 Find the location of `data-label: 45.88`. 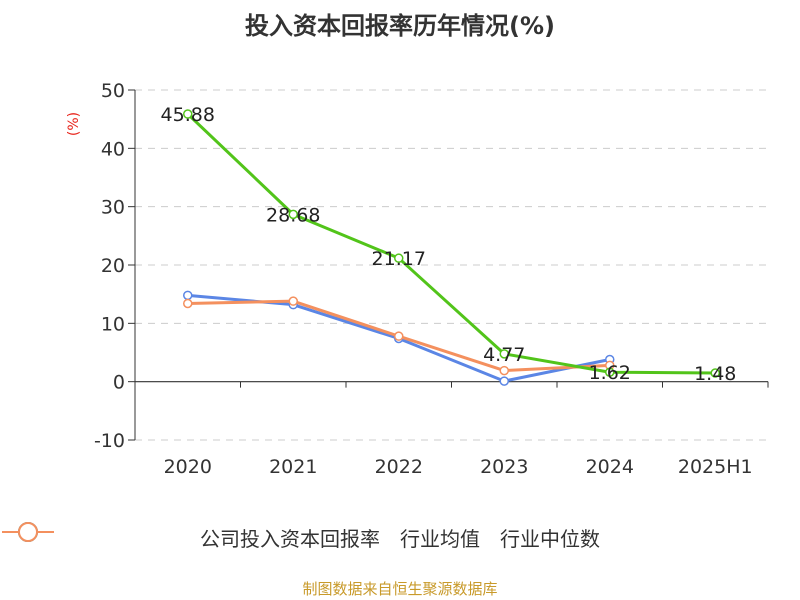

data-label: 45.88 is located at coordinates (188, 115).